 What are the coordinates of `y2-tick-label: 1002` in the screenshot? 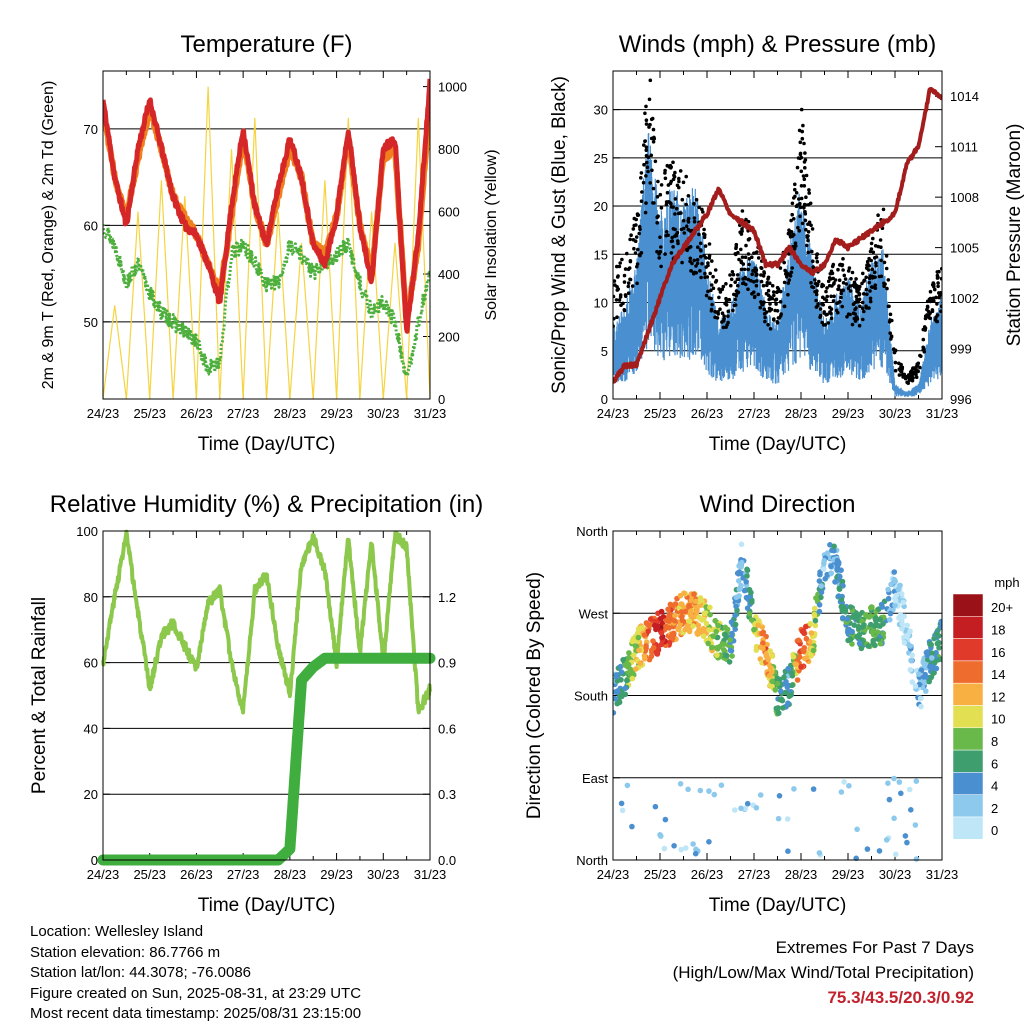 It's located at (964, 298).